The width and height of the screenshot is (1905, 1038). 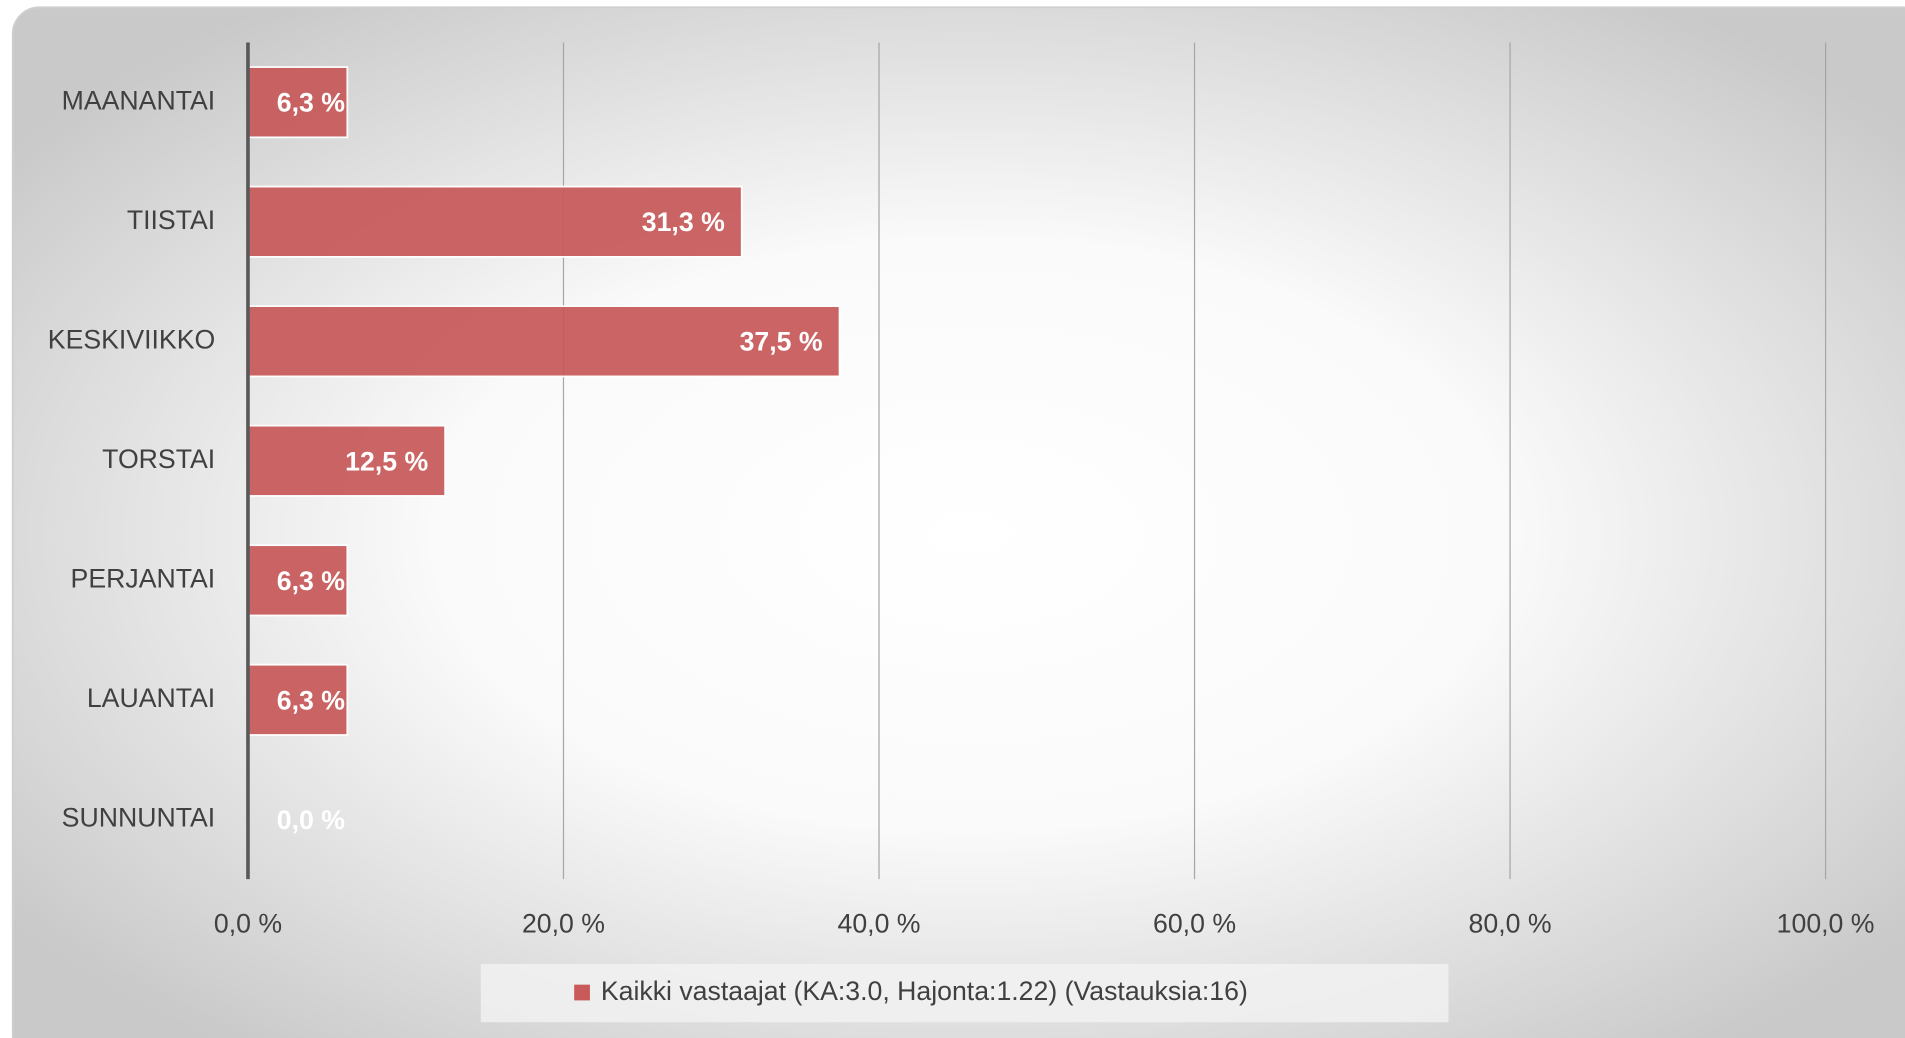 What do you see at coordinates (683, 222) in the screenshot?
I see `data-label: 31,3 %` at bounding box center [683, 222].